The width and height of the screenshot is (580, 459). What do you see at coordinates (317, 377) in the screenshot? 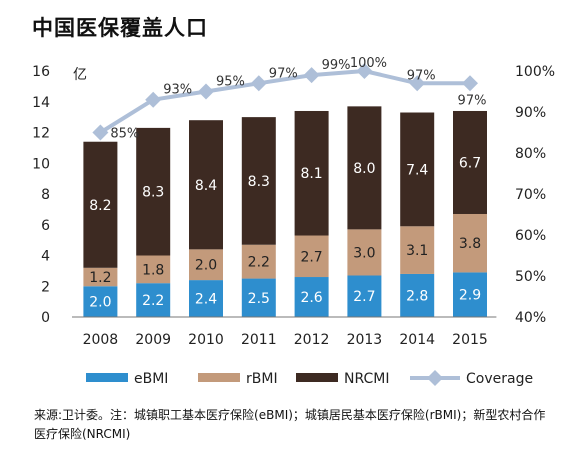
I see `legend-swatch-nrcmi` at bounding box center [317, 377].